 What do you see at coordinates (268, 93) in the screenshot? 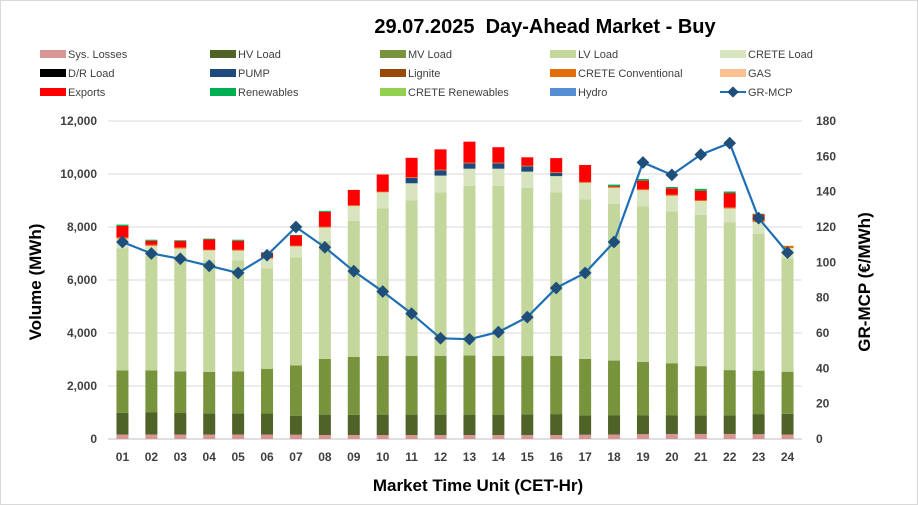
I see `legend-label-renewables: Renewables` at bounding box center [268, 93].